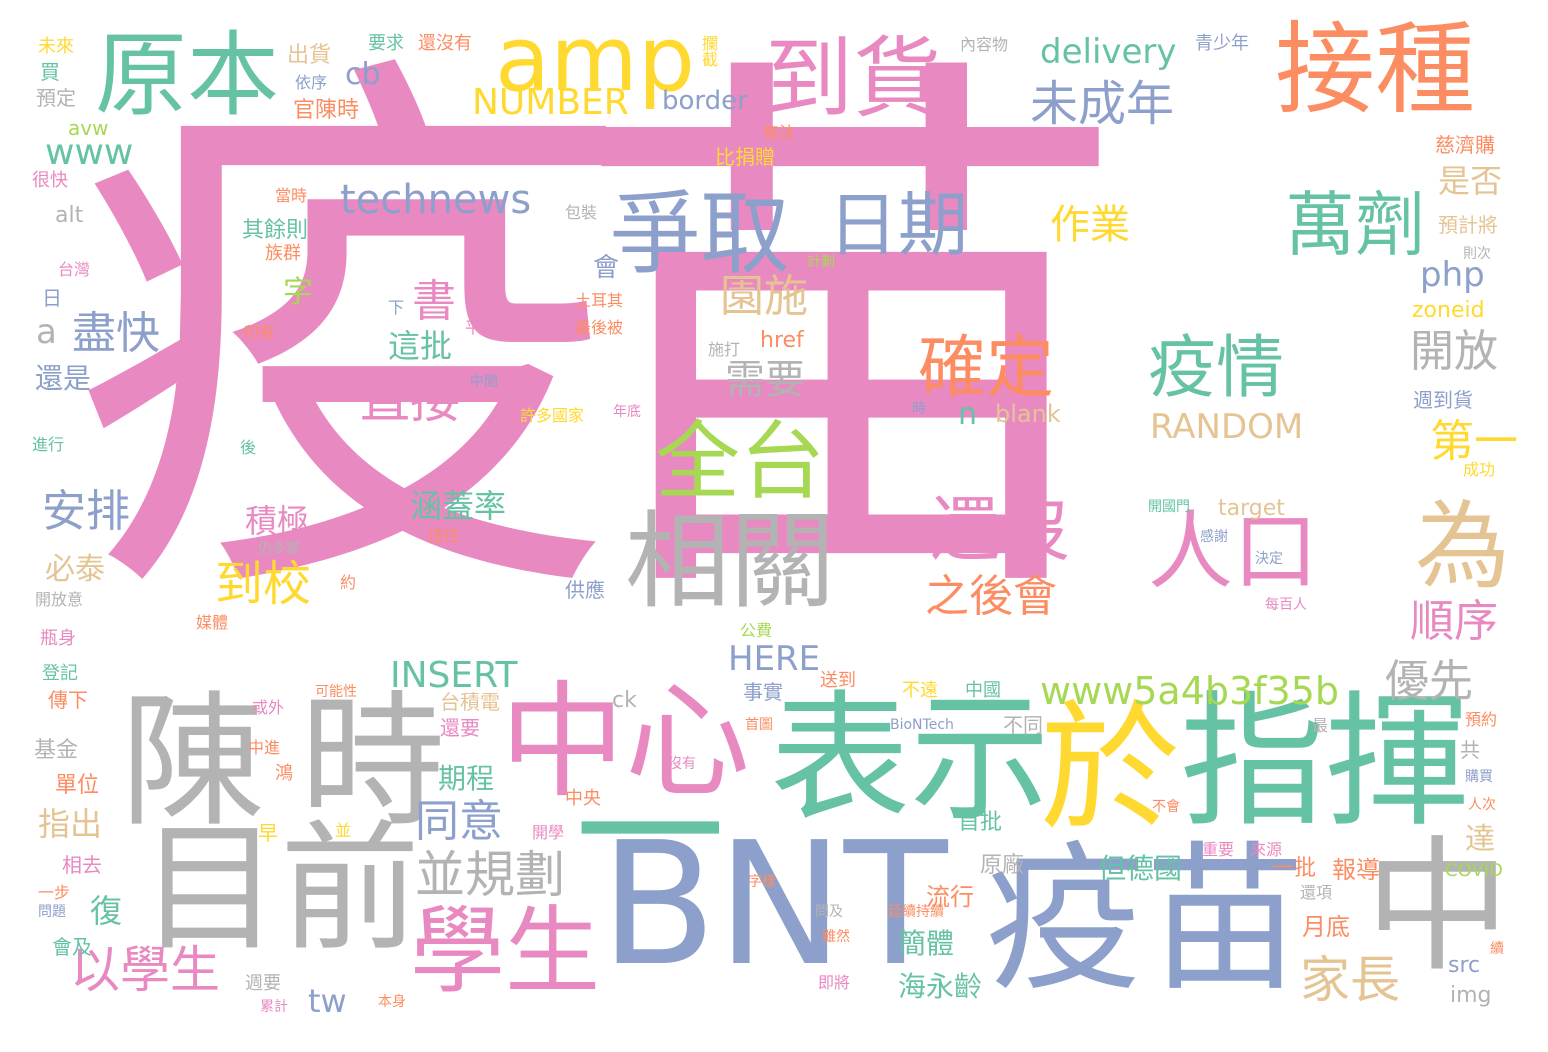  Describe the element at coordinates (77, 785) in the screenshot. I see `word-unit: 單位` at that location.